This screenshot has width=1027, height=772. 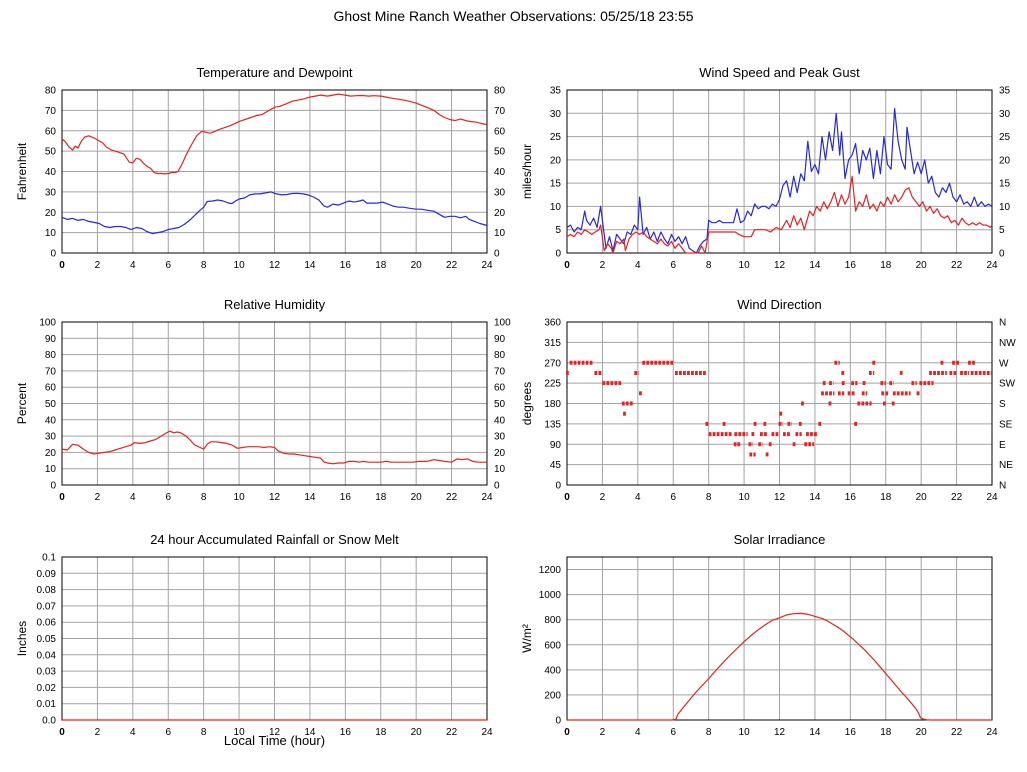 I want to click on y-axis-label: Fahrenheit, so click(x=22, y=171).